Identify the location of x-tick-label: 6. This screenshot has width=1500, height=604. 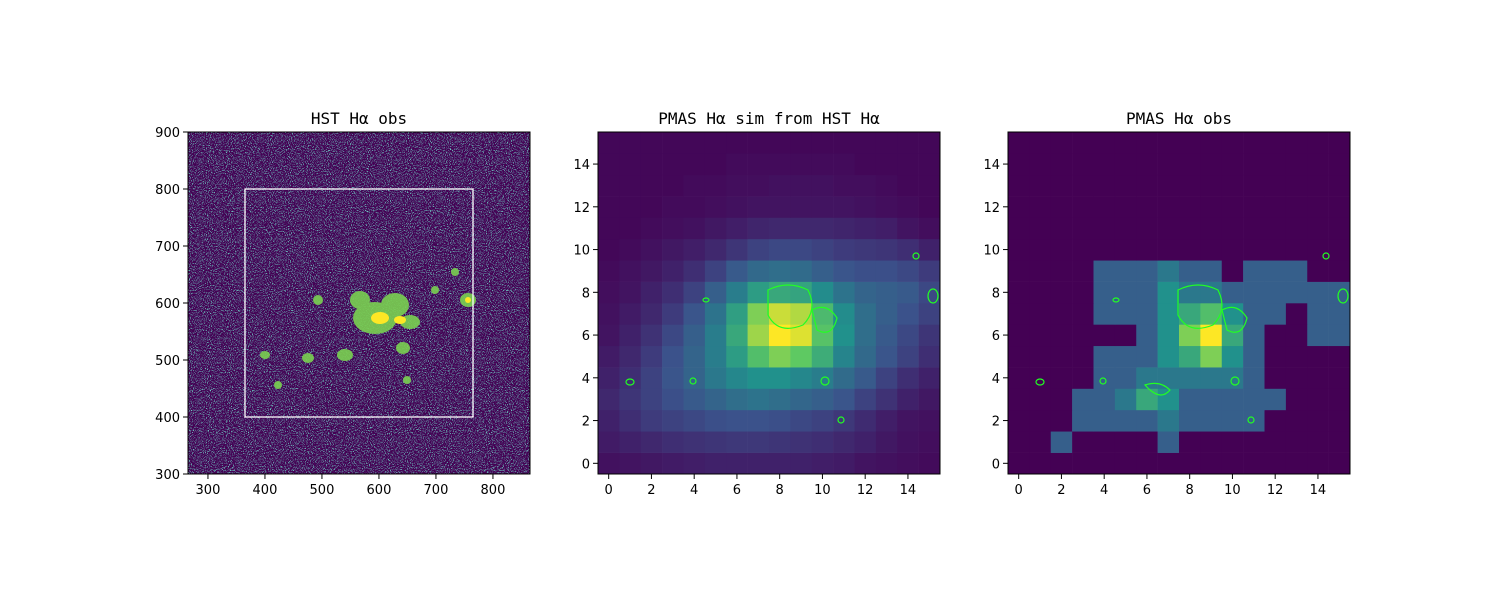
(737, 490).